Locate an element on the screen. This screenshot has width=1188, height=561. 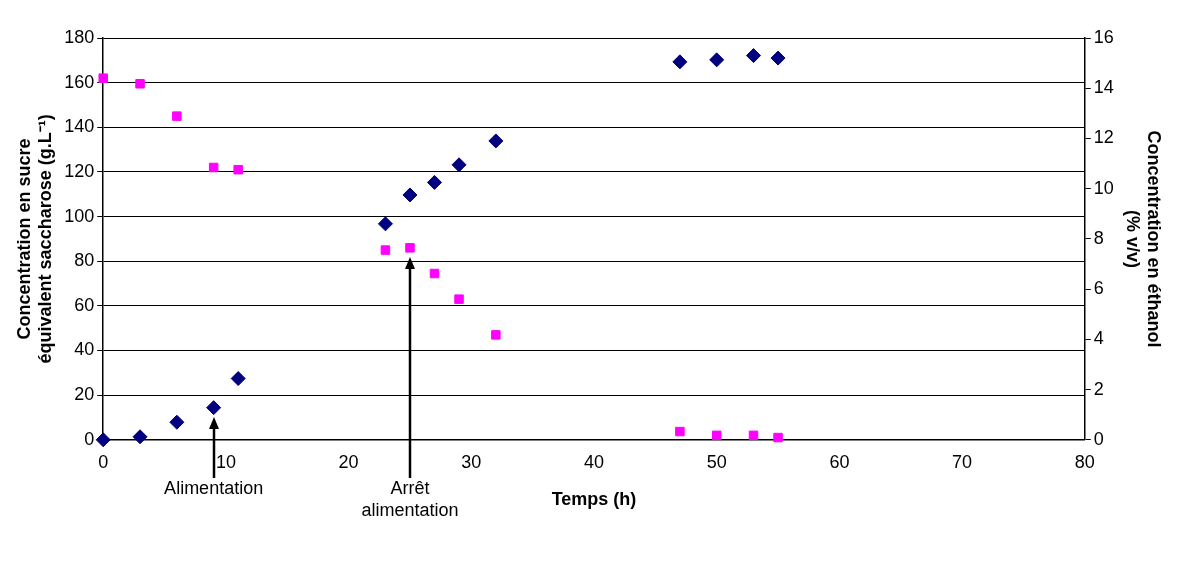
y-tick-label: 0 is located at coordinates (89, 438).